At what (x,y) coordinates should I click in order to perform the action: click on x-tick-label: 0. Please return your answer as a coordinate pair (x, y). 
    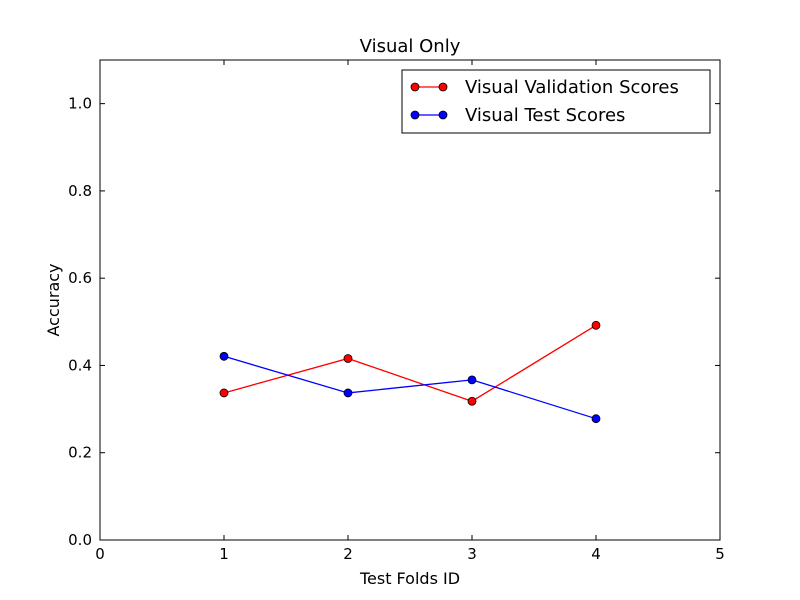
    Looking at the image, I should click on (100, 554).